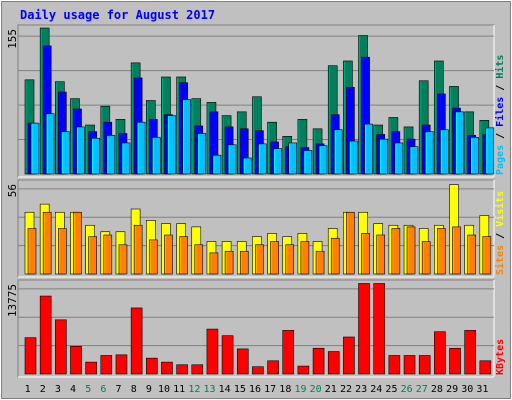  I want to click on x-tick-day-30: 30, so click(467, 389).